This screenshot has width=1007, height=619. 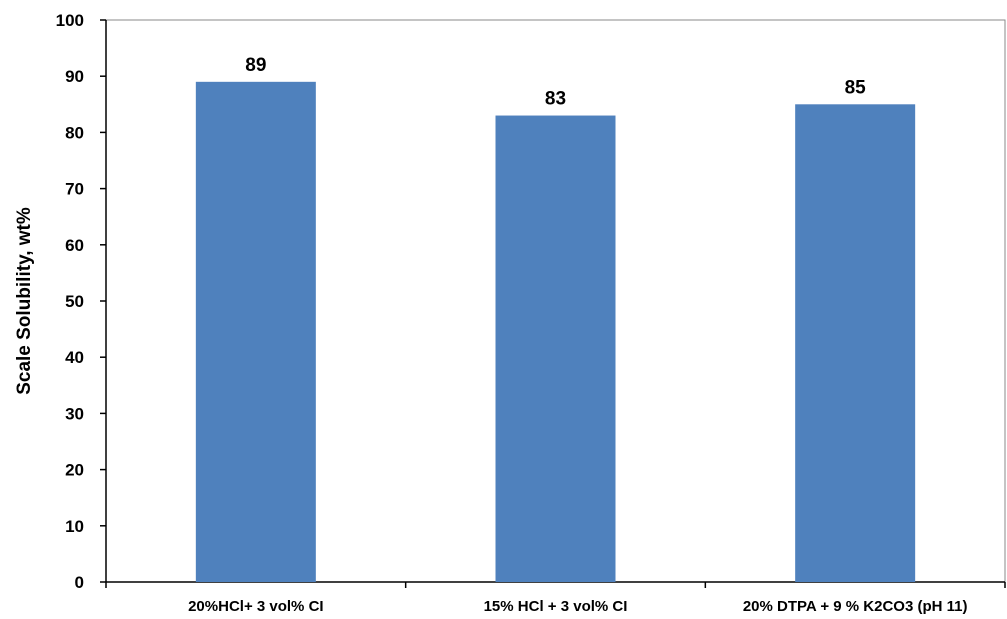 What do you see at coordinates (555, 585) in the screenshot?
I see `x-axis-ticks` at bounding box center [555, 585].